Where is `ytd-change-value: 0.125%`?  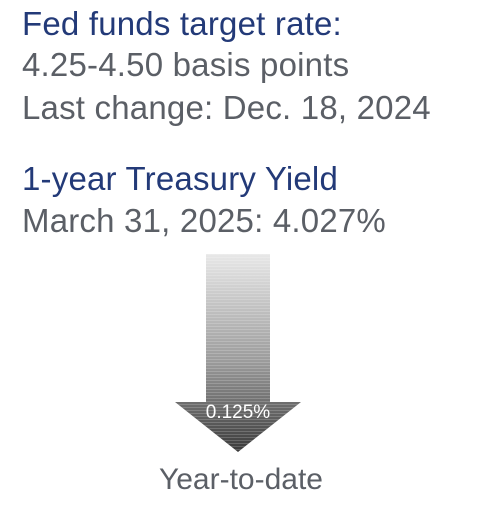
ytd-change-value: 0.125% is located at coordinates (238, 412).